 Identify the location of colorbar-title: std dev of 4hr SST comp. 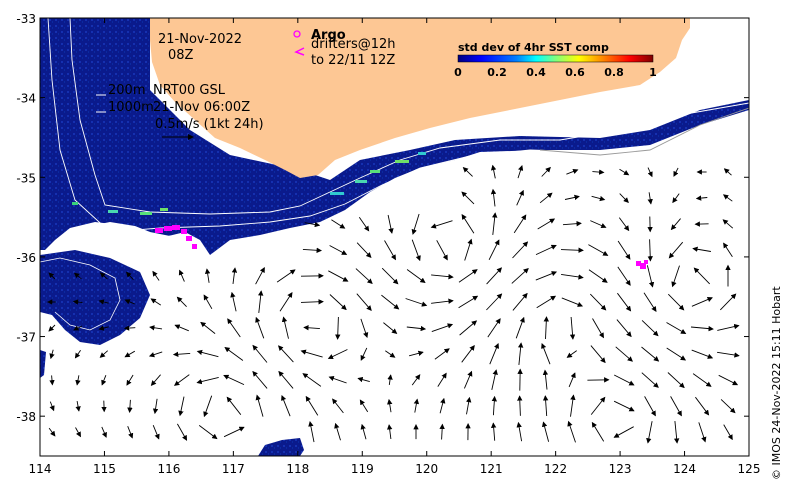
(533, 47).